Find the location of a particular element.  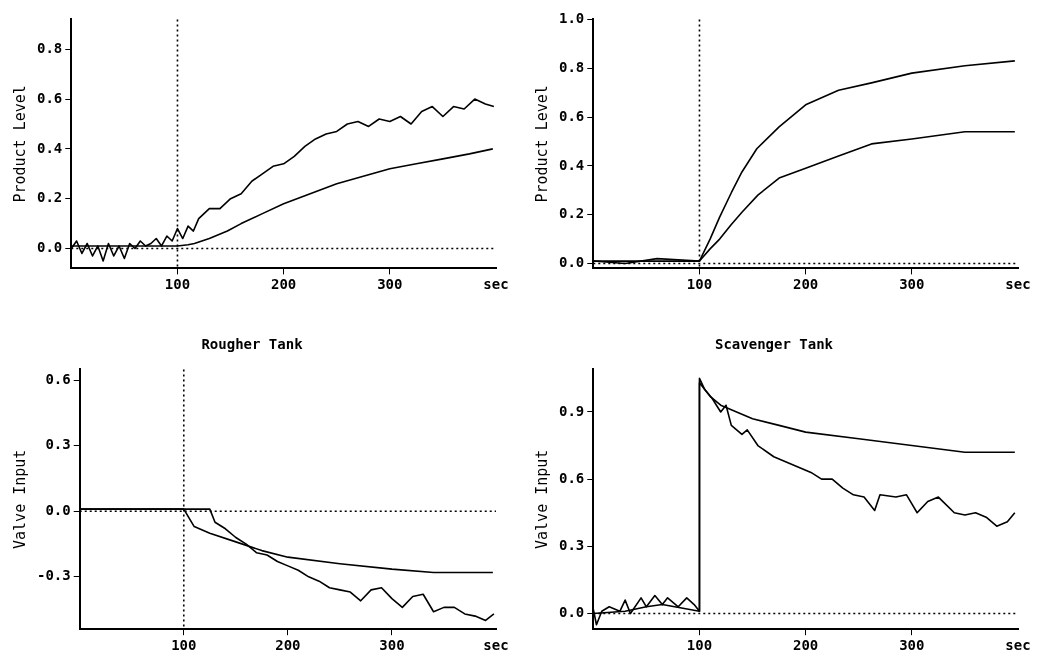

y-tick-label: -0.3 is located at coordinates (54, 575).